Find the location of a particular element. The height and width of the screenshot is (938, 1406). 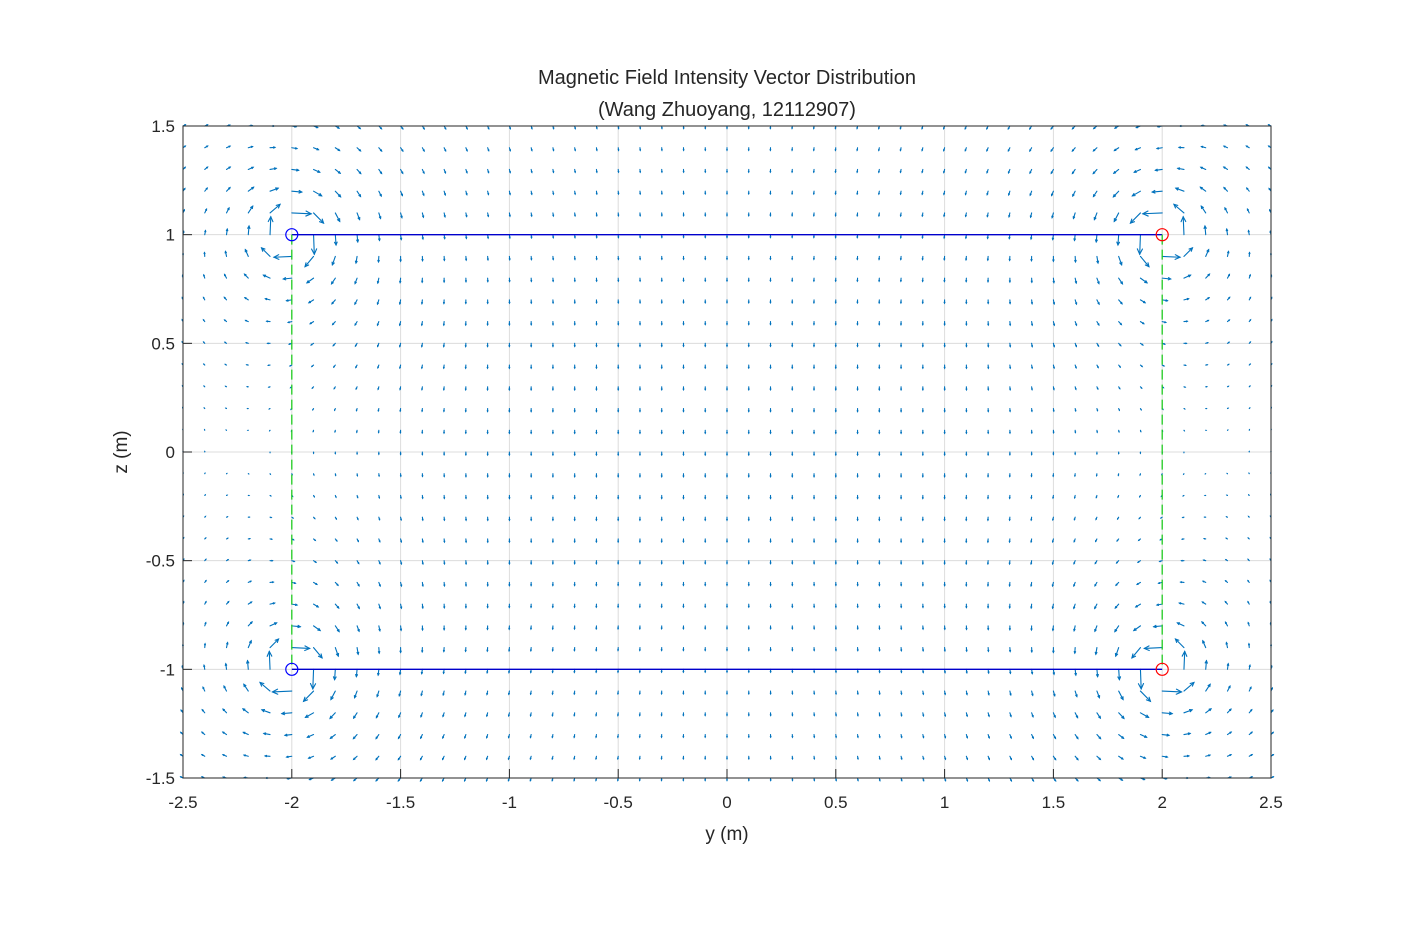

x-tick-label: -2 is located at coordinates (291, 802).